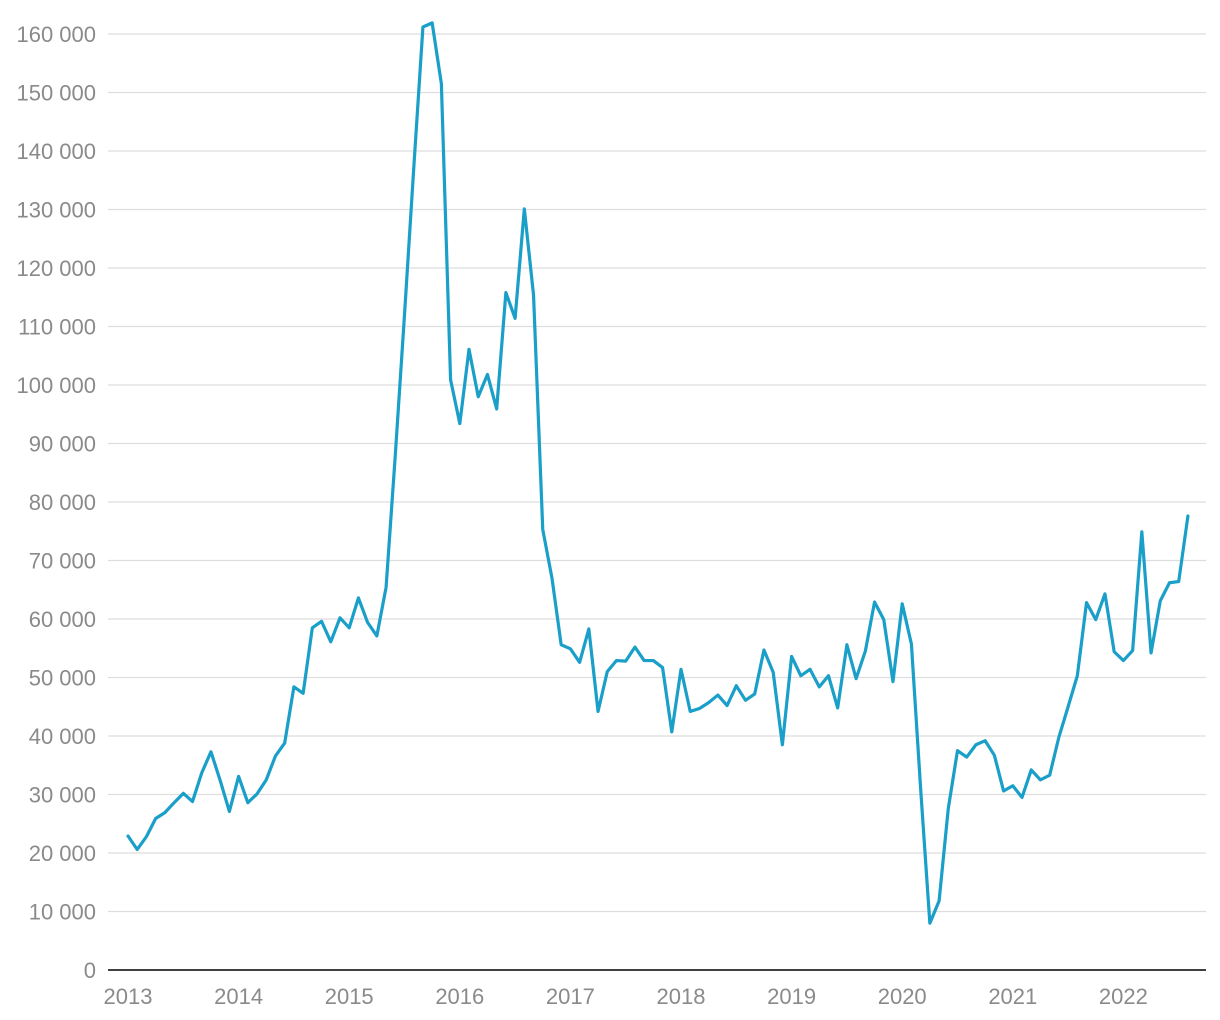 The width and height of the screenshot is (1220, 1020). Describe the element at coordinates (349, 996) in the screenshot. I see `x-tick-label: 2015` at that location.